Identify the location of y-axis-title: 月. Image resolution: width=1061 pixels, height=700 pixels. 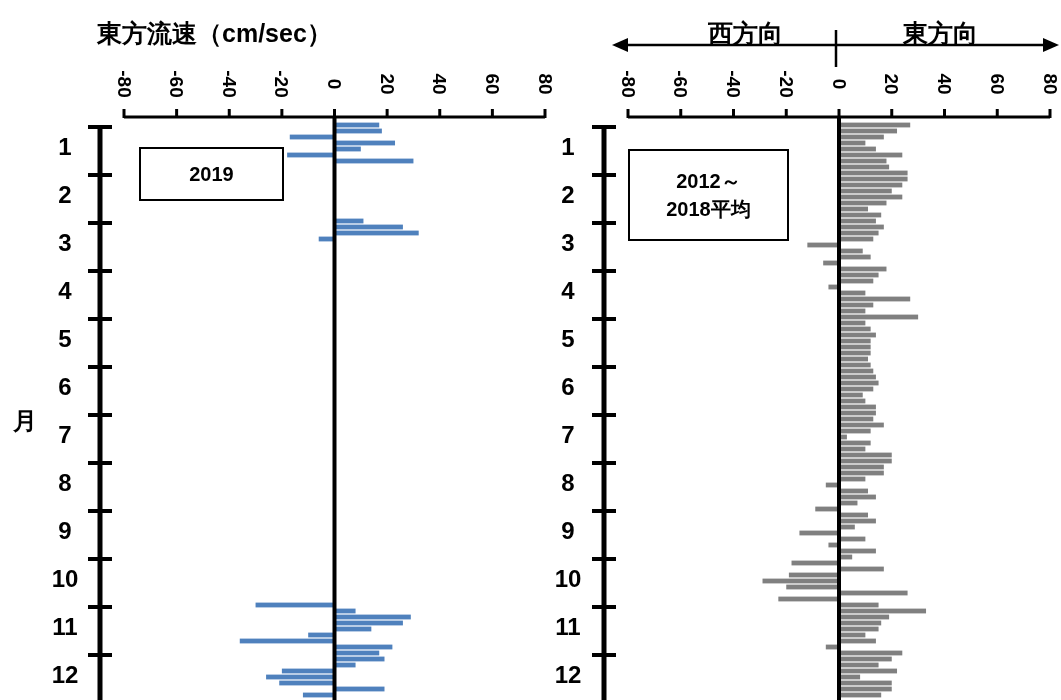
(24, 420).